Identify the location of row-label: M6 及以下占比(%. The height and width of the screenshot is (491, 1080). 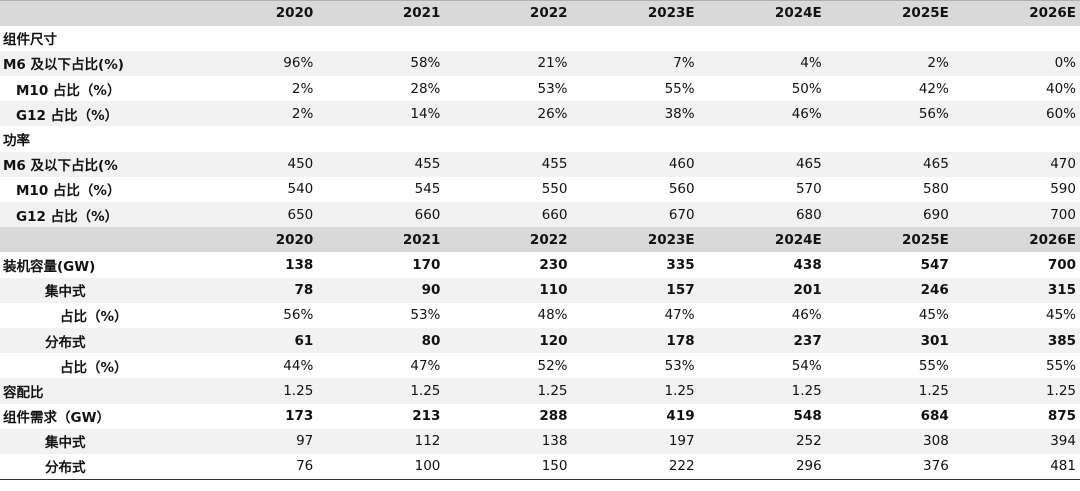
(95, 164).